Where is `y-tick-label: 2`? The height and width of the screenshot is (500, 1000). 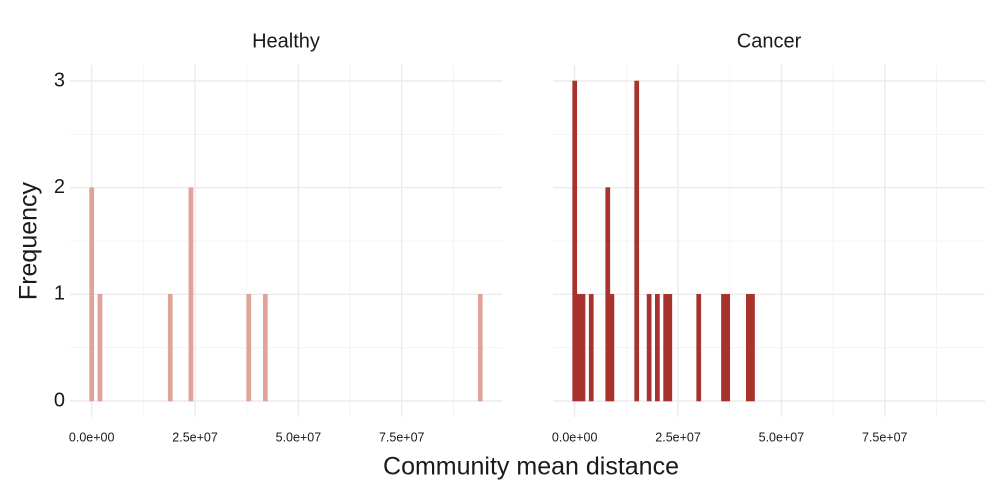
y-tick-label: 2 is located at coordinates (59, 187).